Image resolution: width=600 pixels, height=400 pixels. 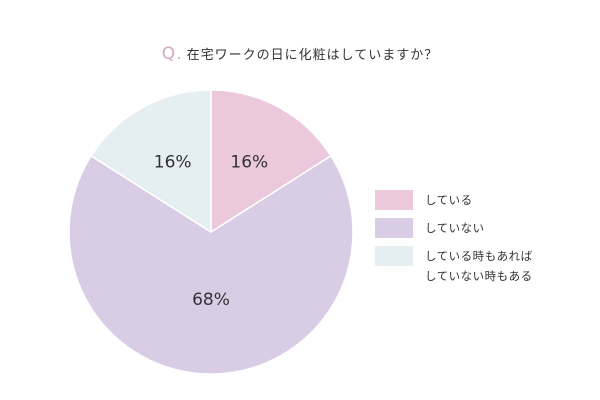 I want to click on legend-item-2: していない, so click(x=485, y=228).